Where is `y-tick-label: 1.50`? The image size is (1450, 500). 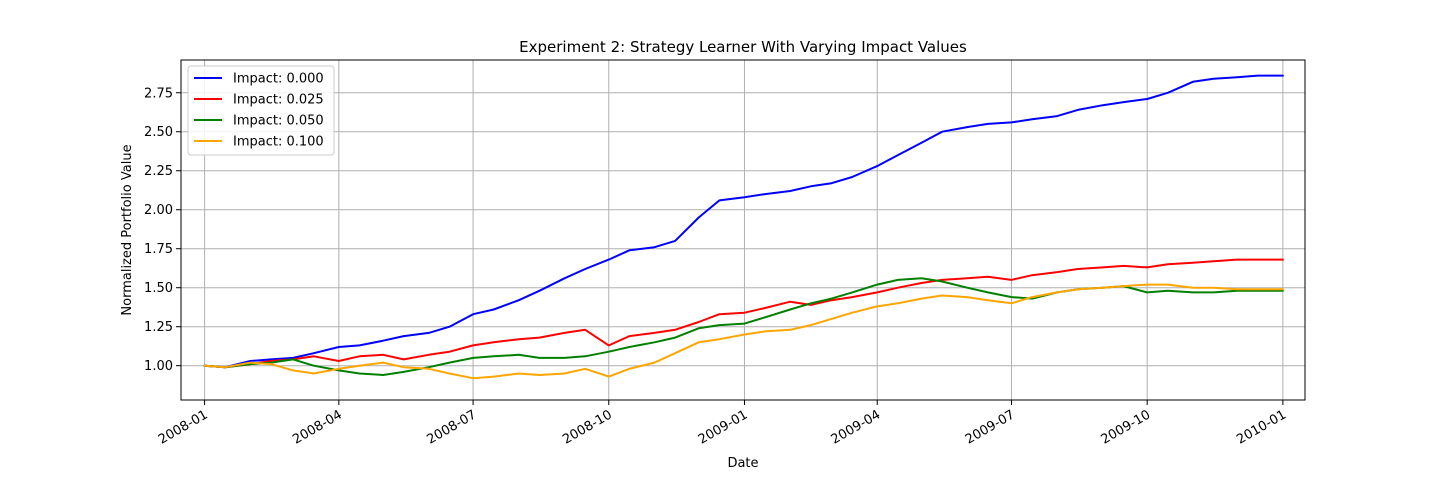 y-tick-label: 1.50 is located at coordinates (158, 288).